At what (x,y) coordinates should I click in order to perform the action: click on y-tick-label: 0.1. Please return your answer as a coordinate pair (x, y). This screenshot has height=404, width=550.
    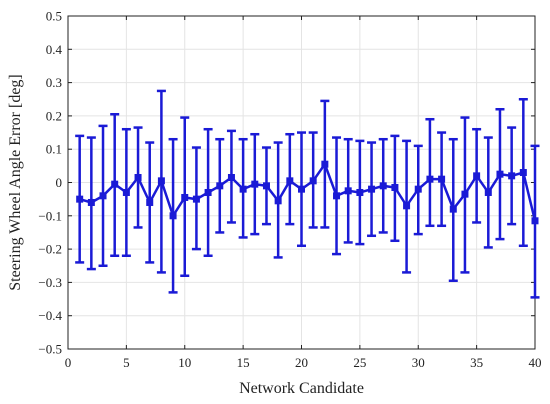
    Looking at the image, I should click on (54, 149).